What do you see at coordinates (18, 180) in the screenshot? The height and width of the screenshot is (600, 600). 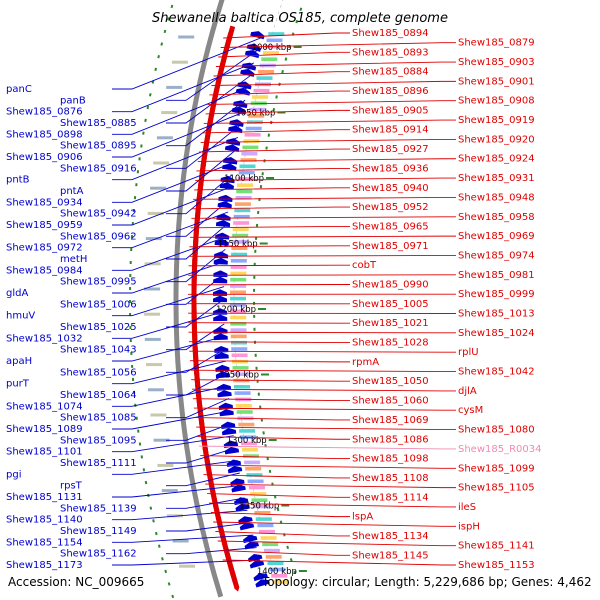 I see `gene-label: pntB` at bounding box center [18, 180].